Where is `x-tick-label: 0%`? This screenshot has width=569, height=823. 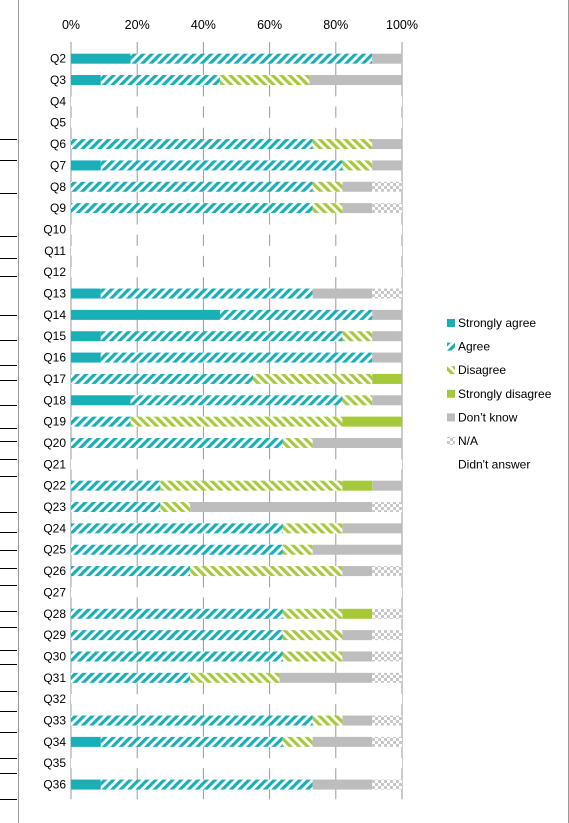
x-tick-label: 0% is located at coordinates (71, 25).